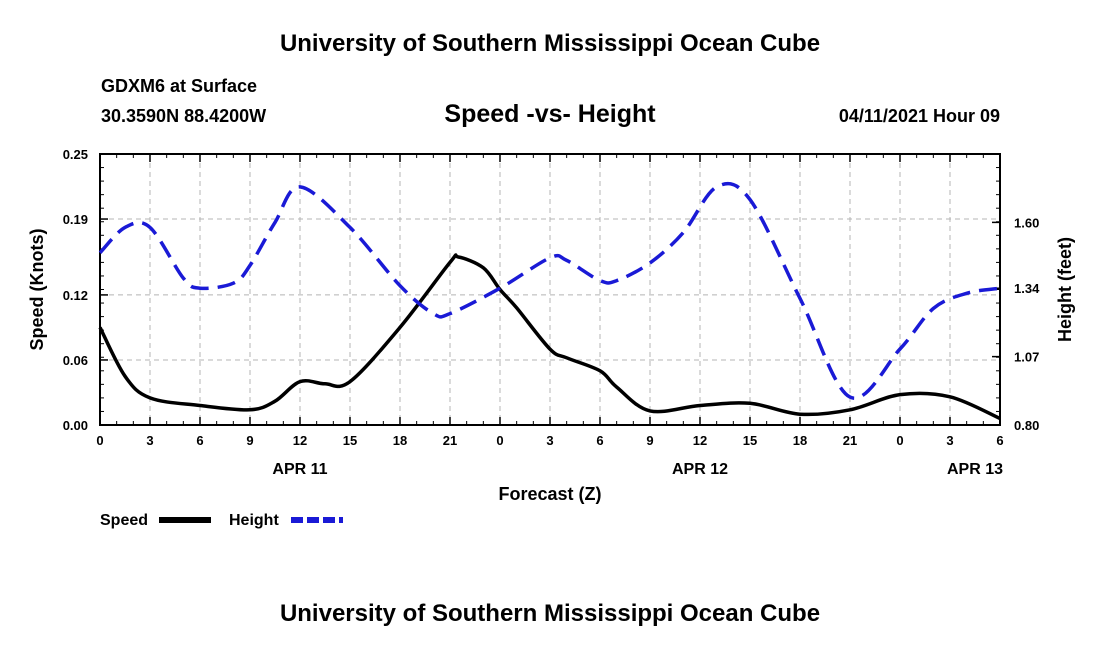 The image size is (1100, 650). Describe the element at coordinates (75, 360) in the screenshot. I see `y-tick-label: 0.06` at that location.